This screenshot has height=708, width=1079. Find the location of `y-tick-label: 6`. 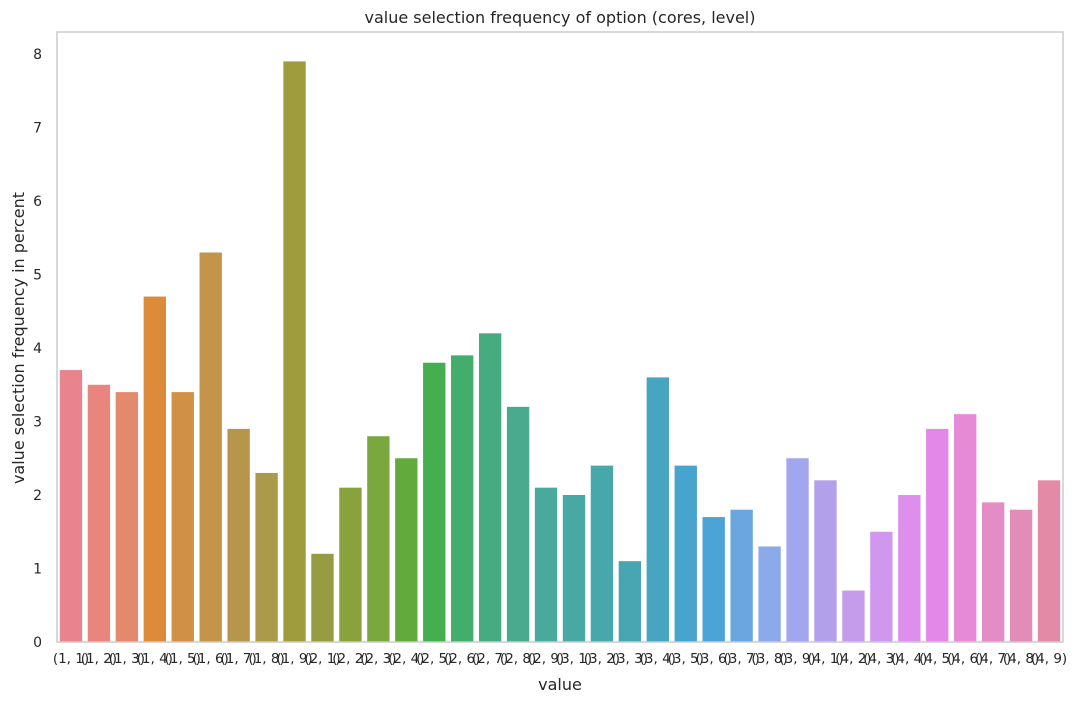

y-tick-label: 6 is located at coordinates (37, 202).